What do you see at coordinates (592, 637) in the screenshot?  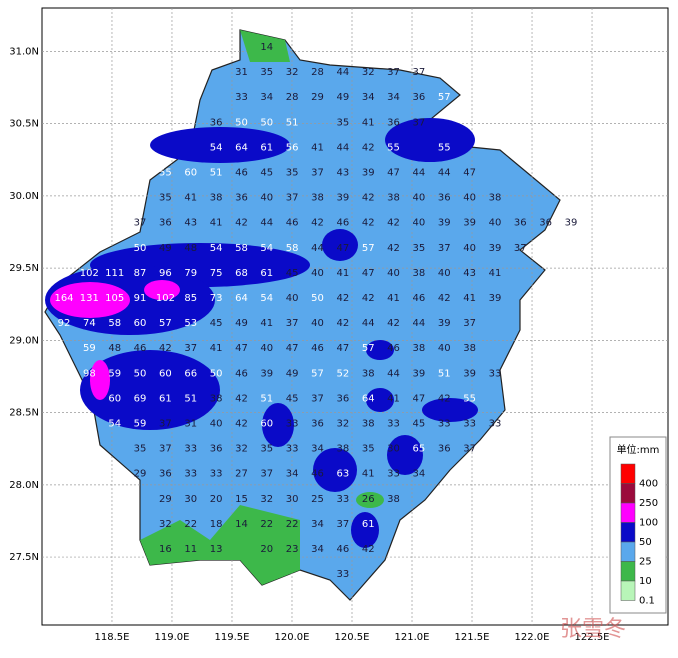 I see `x-tick-label: 122.5E` at bounding box center [592, 637].